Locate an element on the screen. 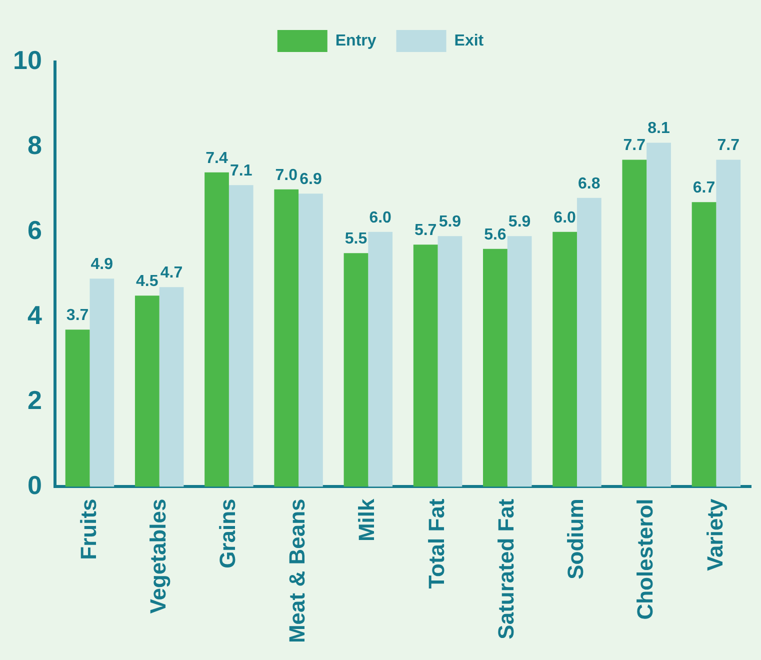  x-tick-label: Total Fat is located at coordinates (436, 543).